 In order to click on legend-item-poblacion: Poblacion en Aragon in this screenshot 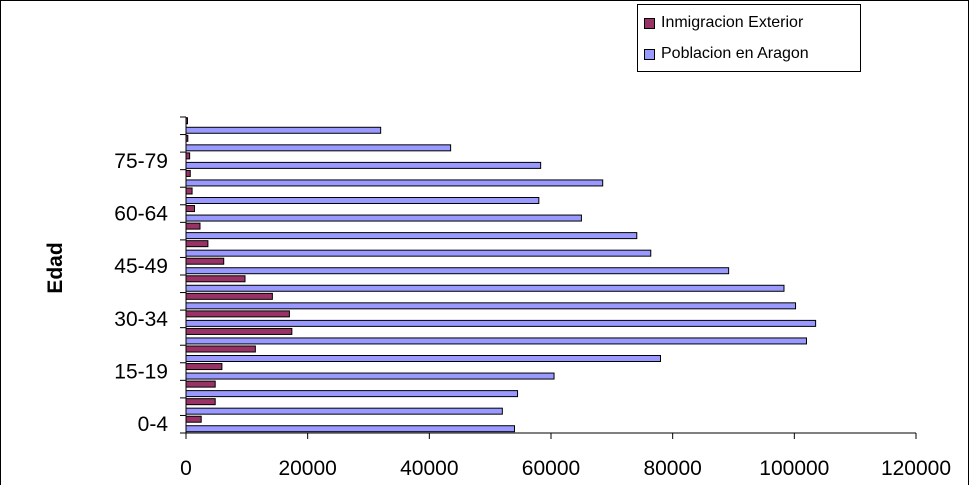, I will do `click(726, 54)`.